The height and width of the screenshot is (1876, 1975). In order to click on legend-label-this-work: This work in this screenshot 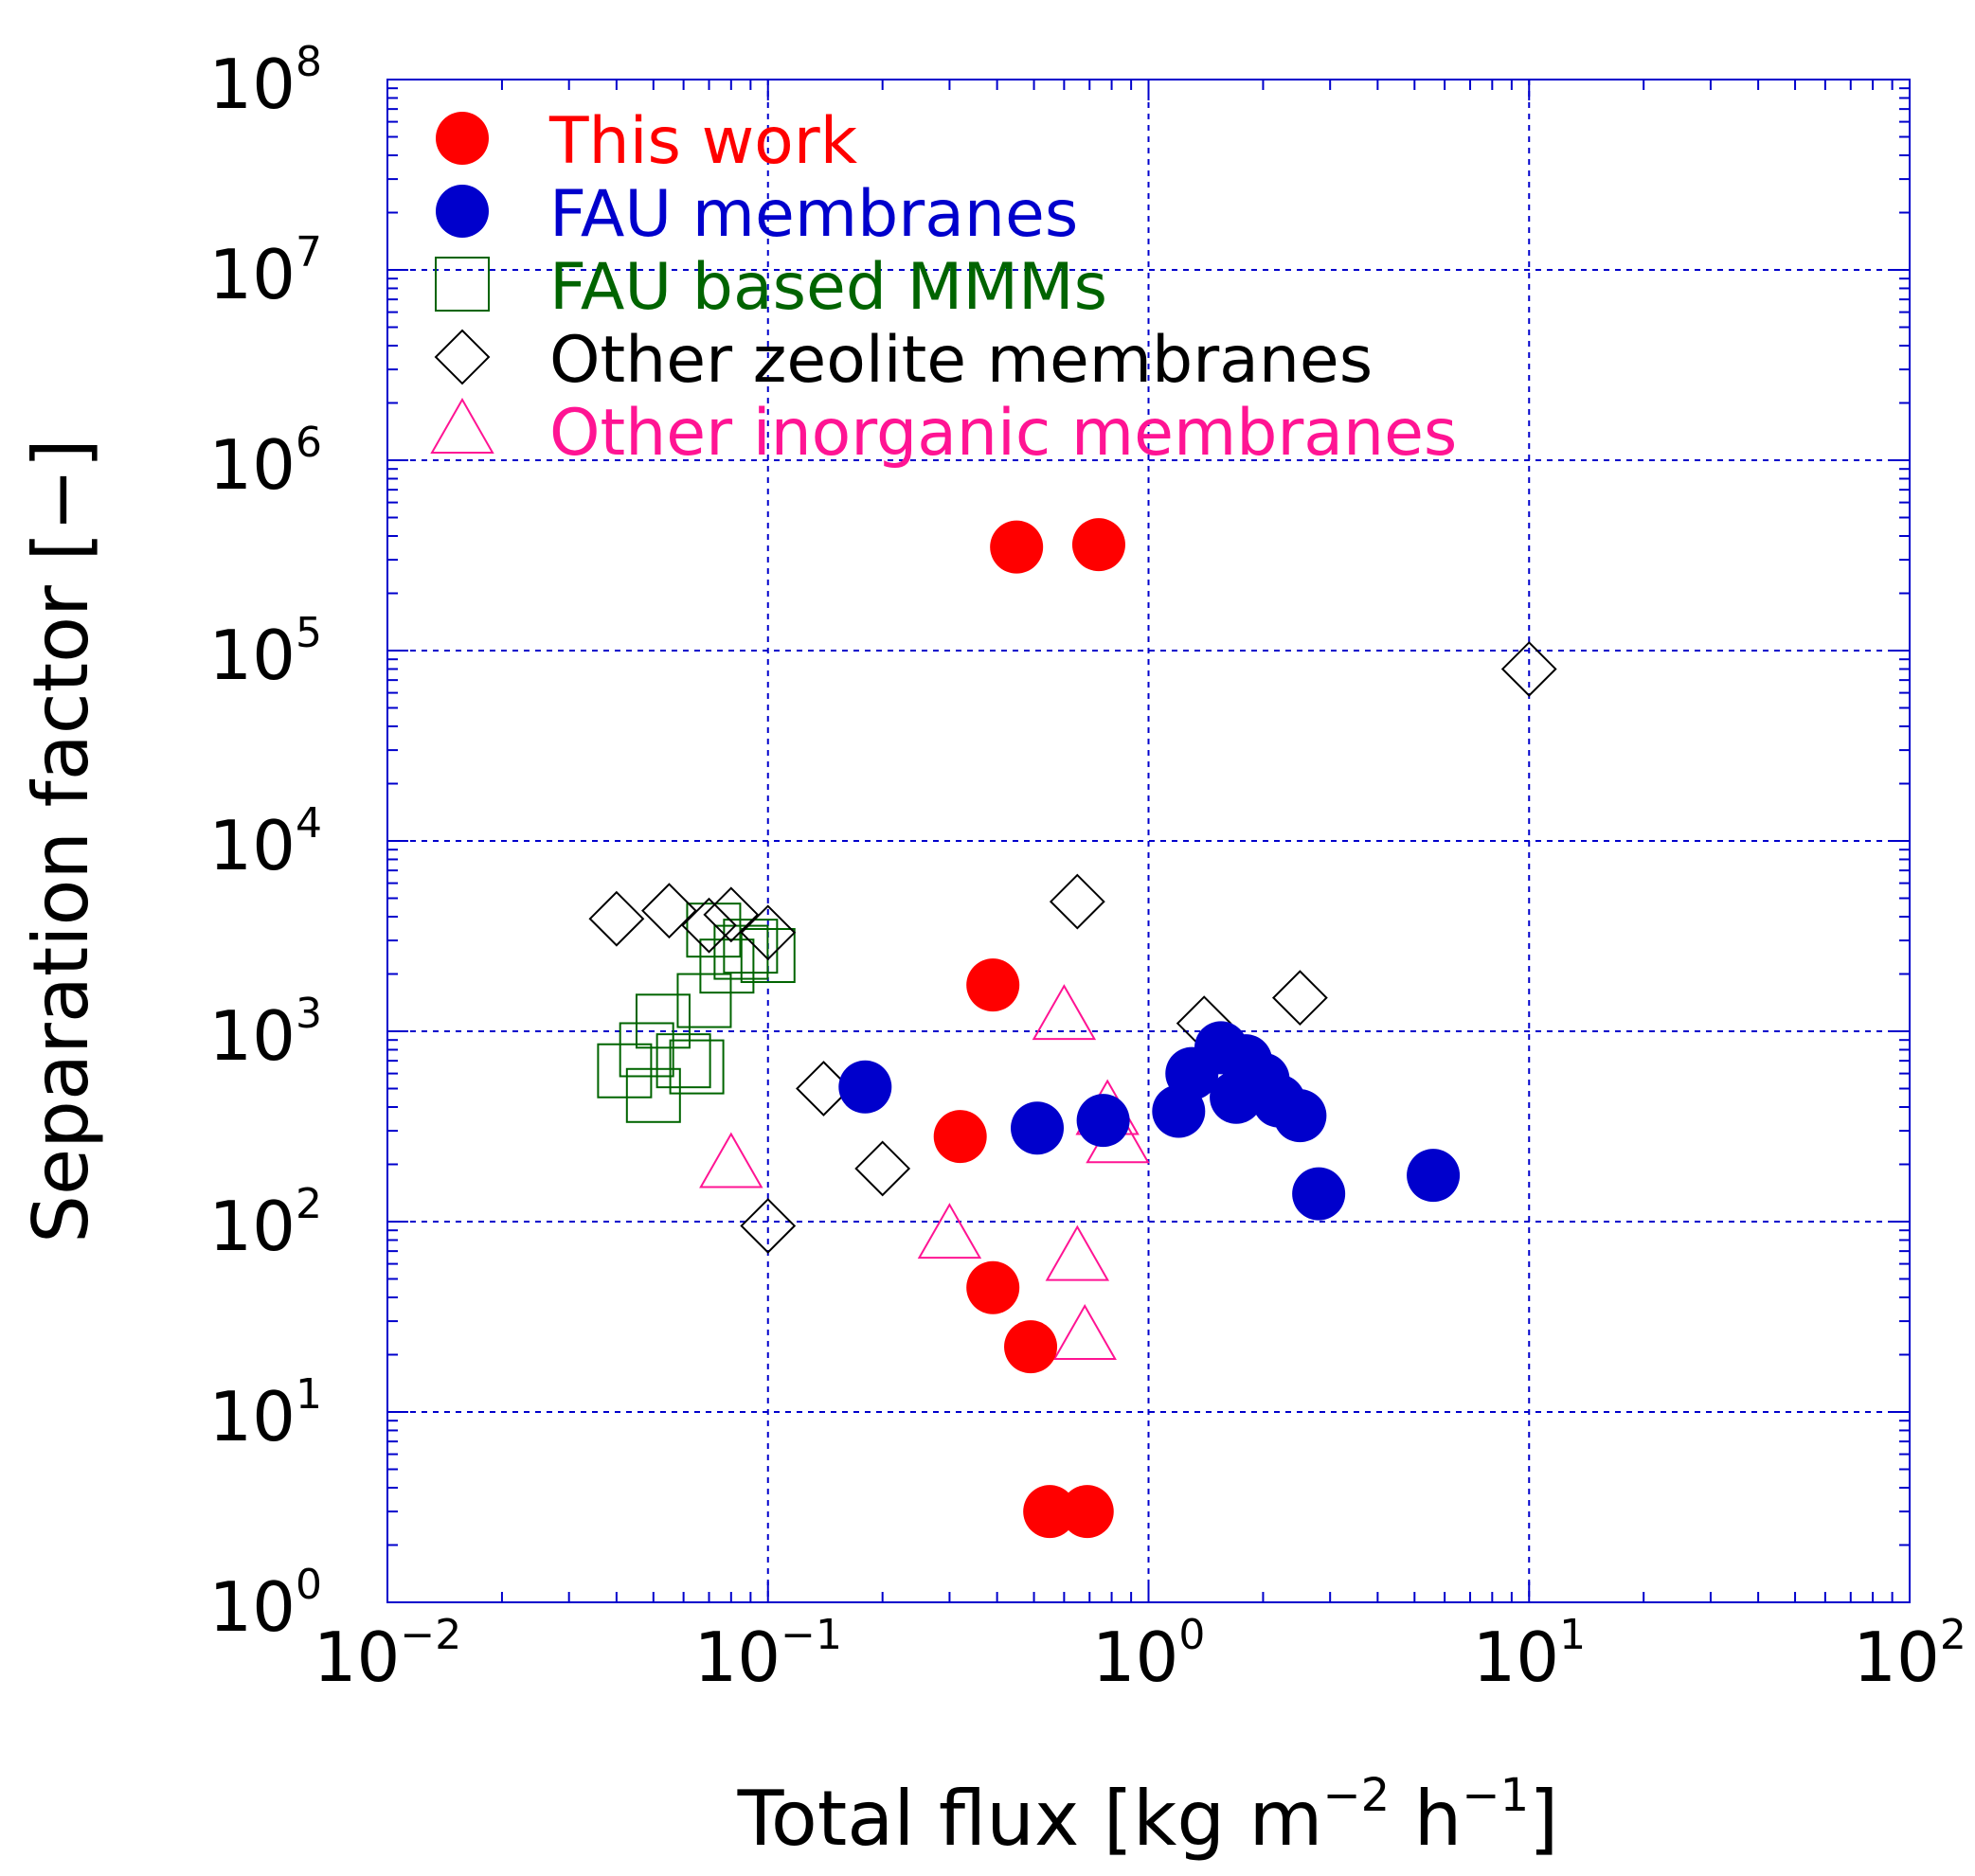, I will do `click(703, 141)`.